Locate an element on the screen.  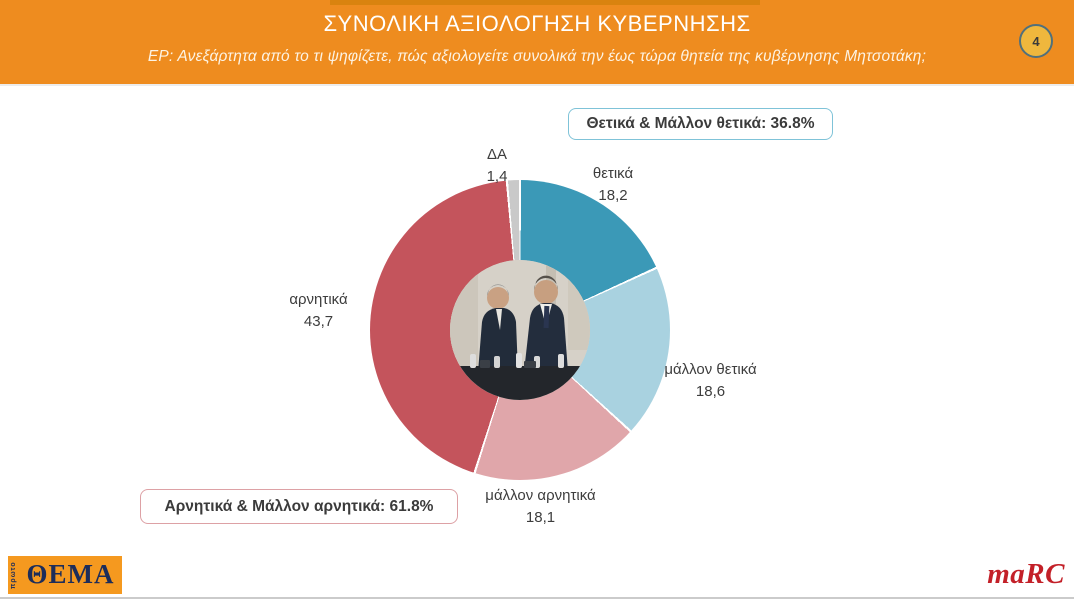
positive-summary-box: Θετικά & Μάλλον θετικά: 36.8% is located at coordinates (700, 124).